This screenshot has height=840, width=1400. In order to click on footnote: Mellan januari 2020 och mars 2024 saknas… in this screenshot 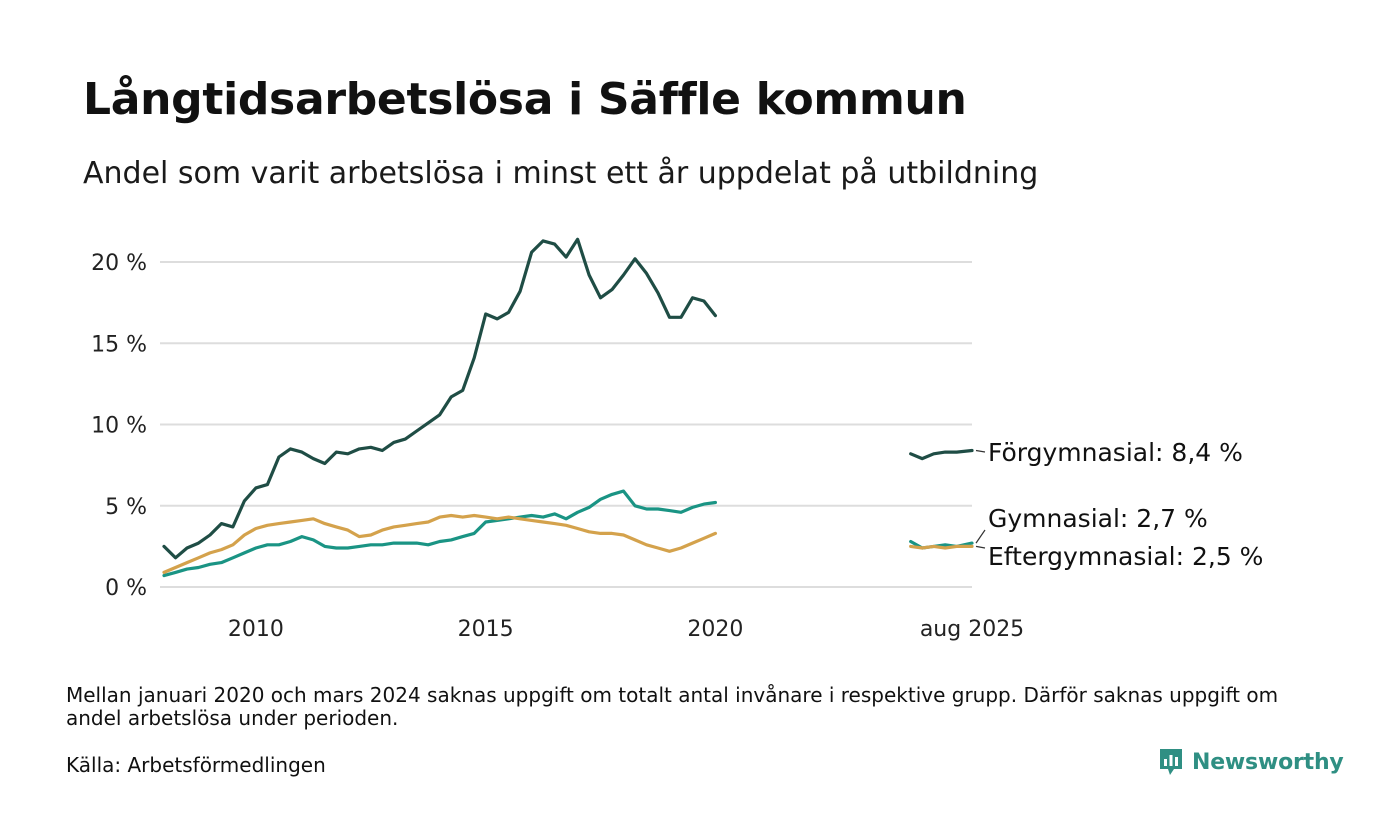, I will do `click(672, 706)`.